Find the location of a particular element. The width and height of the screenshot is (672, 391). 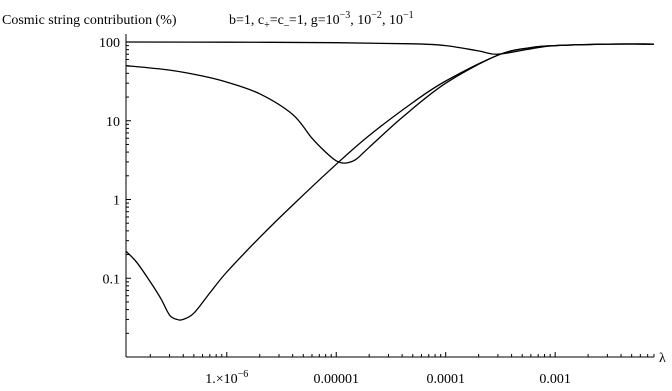

annotation-part: −2 is located at coordinates (376, 15).